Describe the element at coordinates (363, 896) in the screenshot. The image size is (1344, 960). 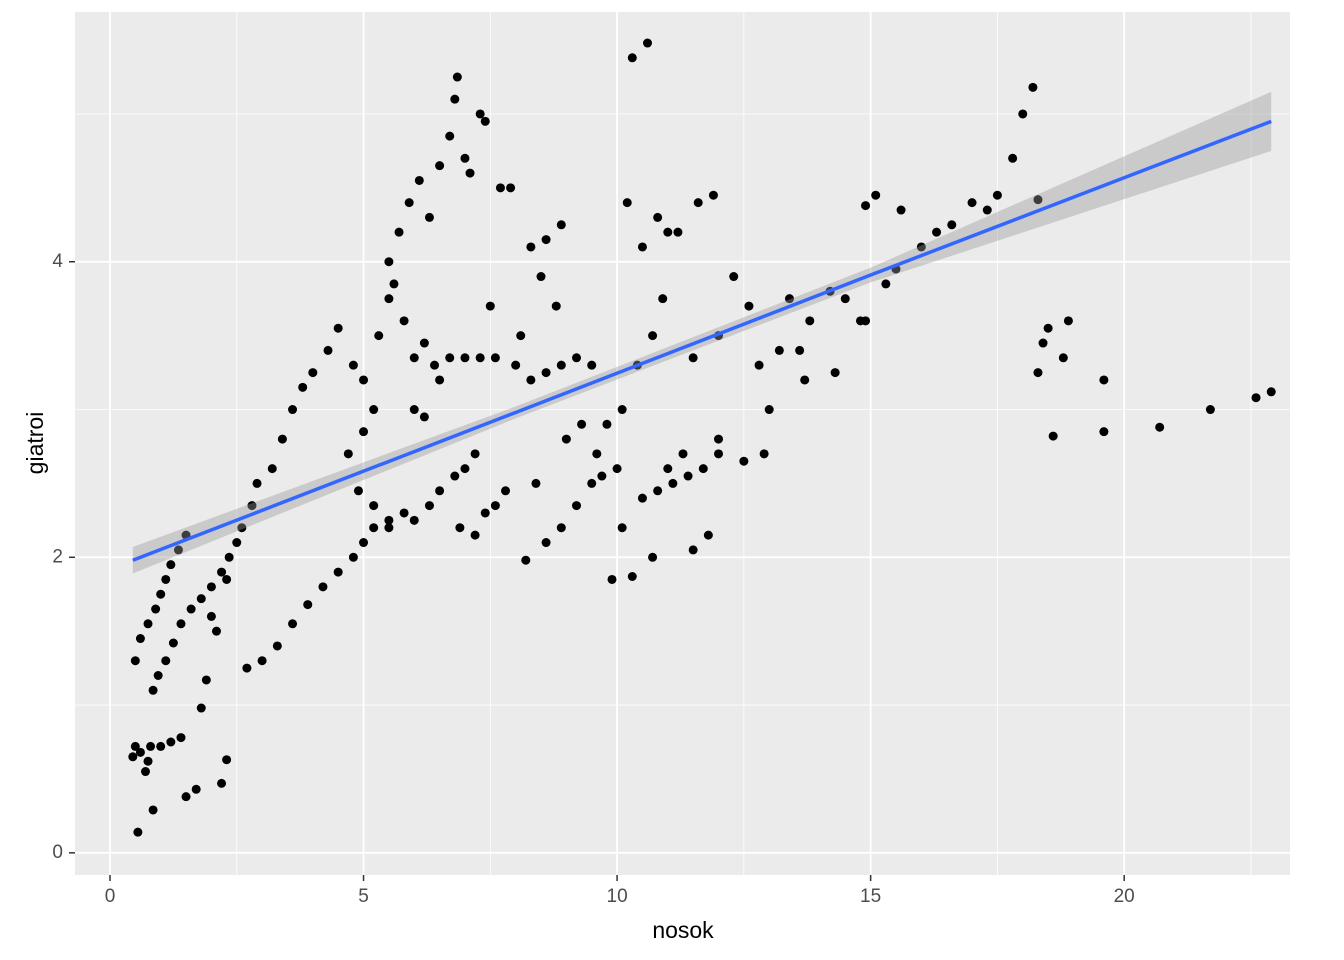
I see `x-tick-label: 5` at that location.